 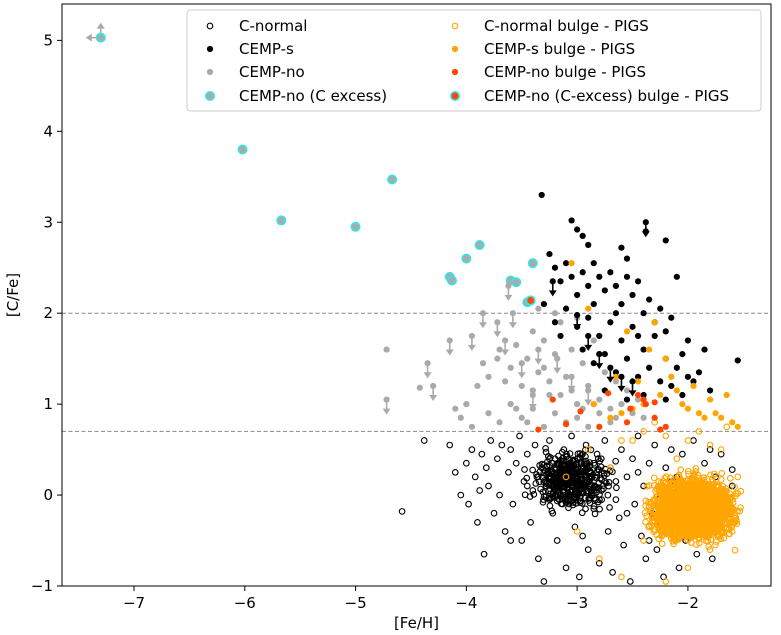 I want to click on series-cemp-no-c-excess-bulge-pigs, so click(x=530, y=300).